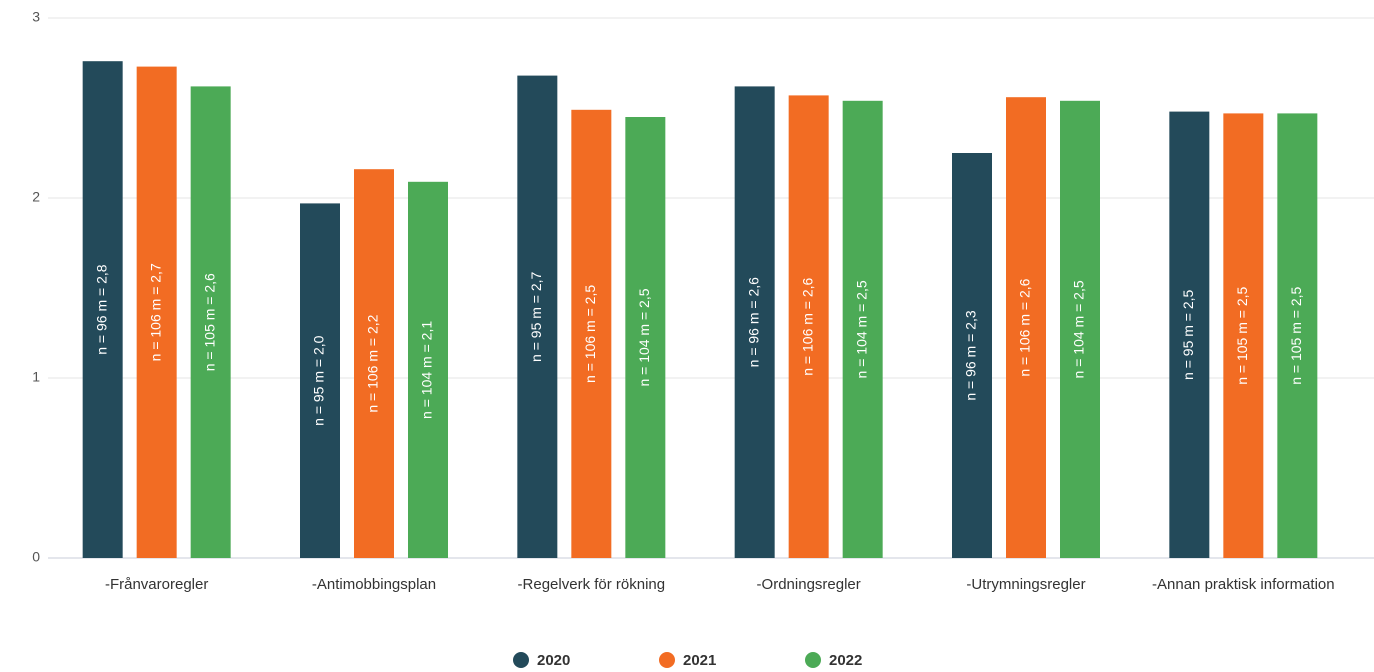 The height and width of the screenshot is (672, 1374). Describe the element at coordinates (591, 584) in the screenshot. I see `x-tick-label: -Regelverk för rökning` at that location.